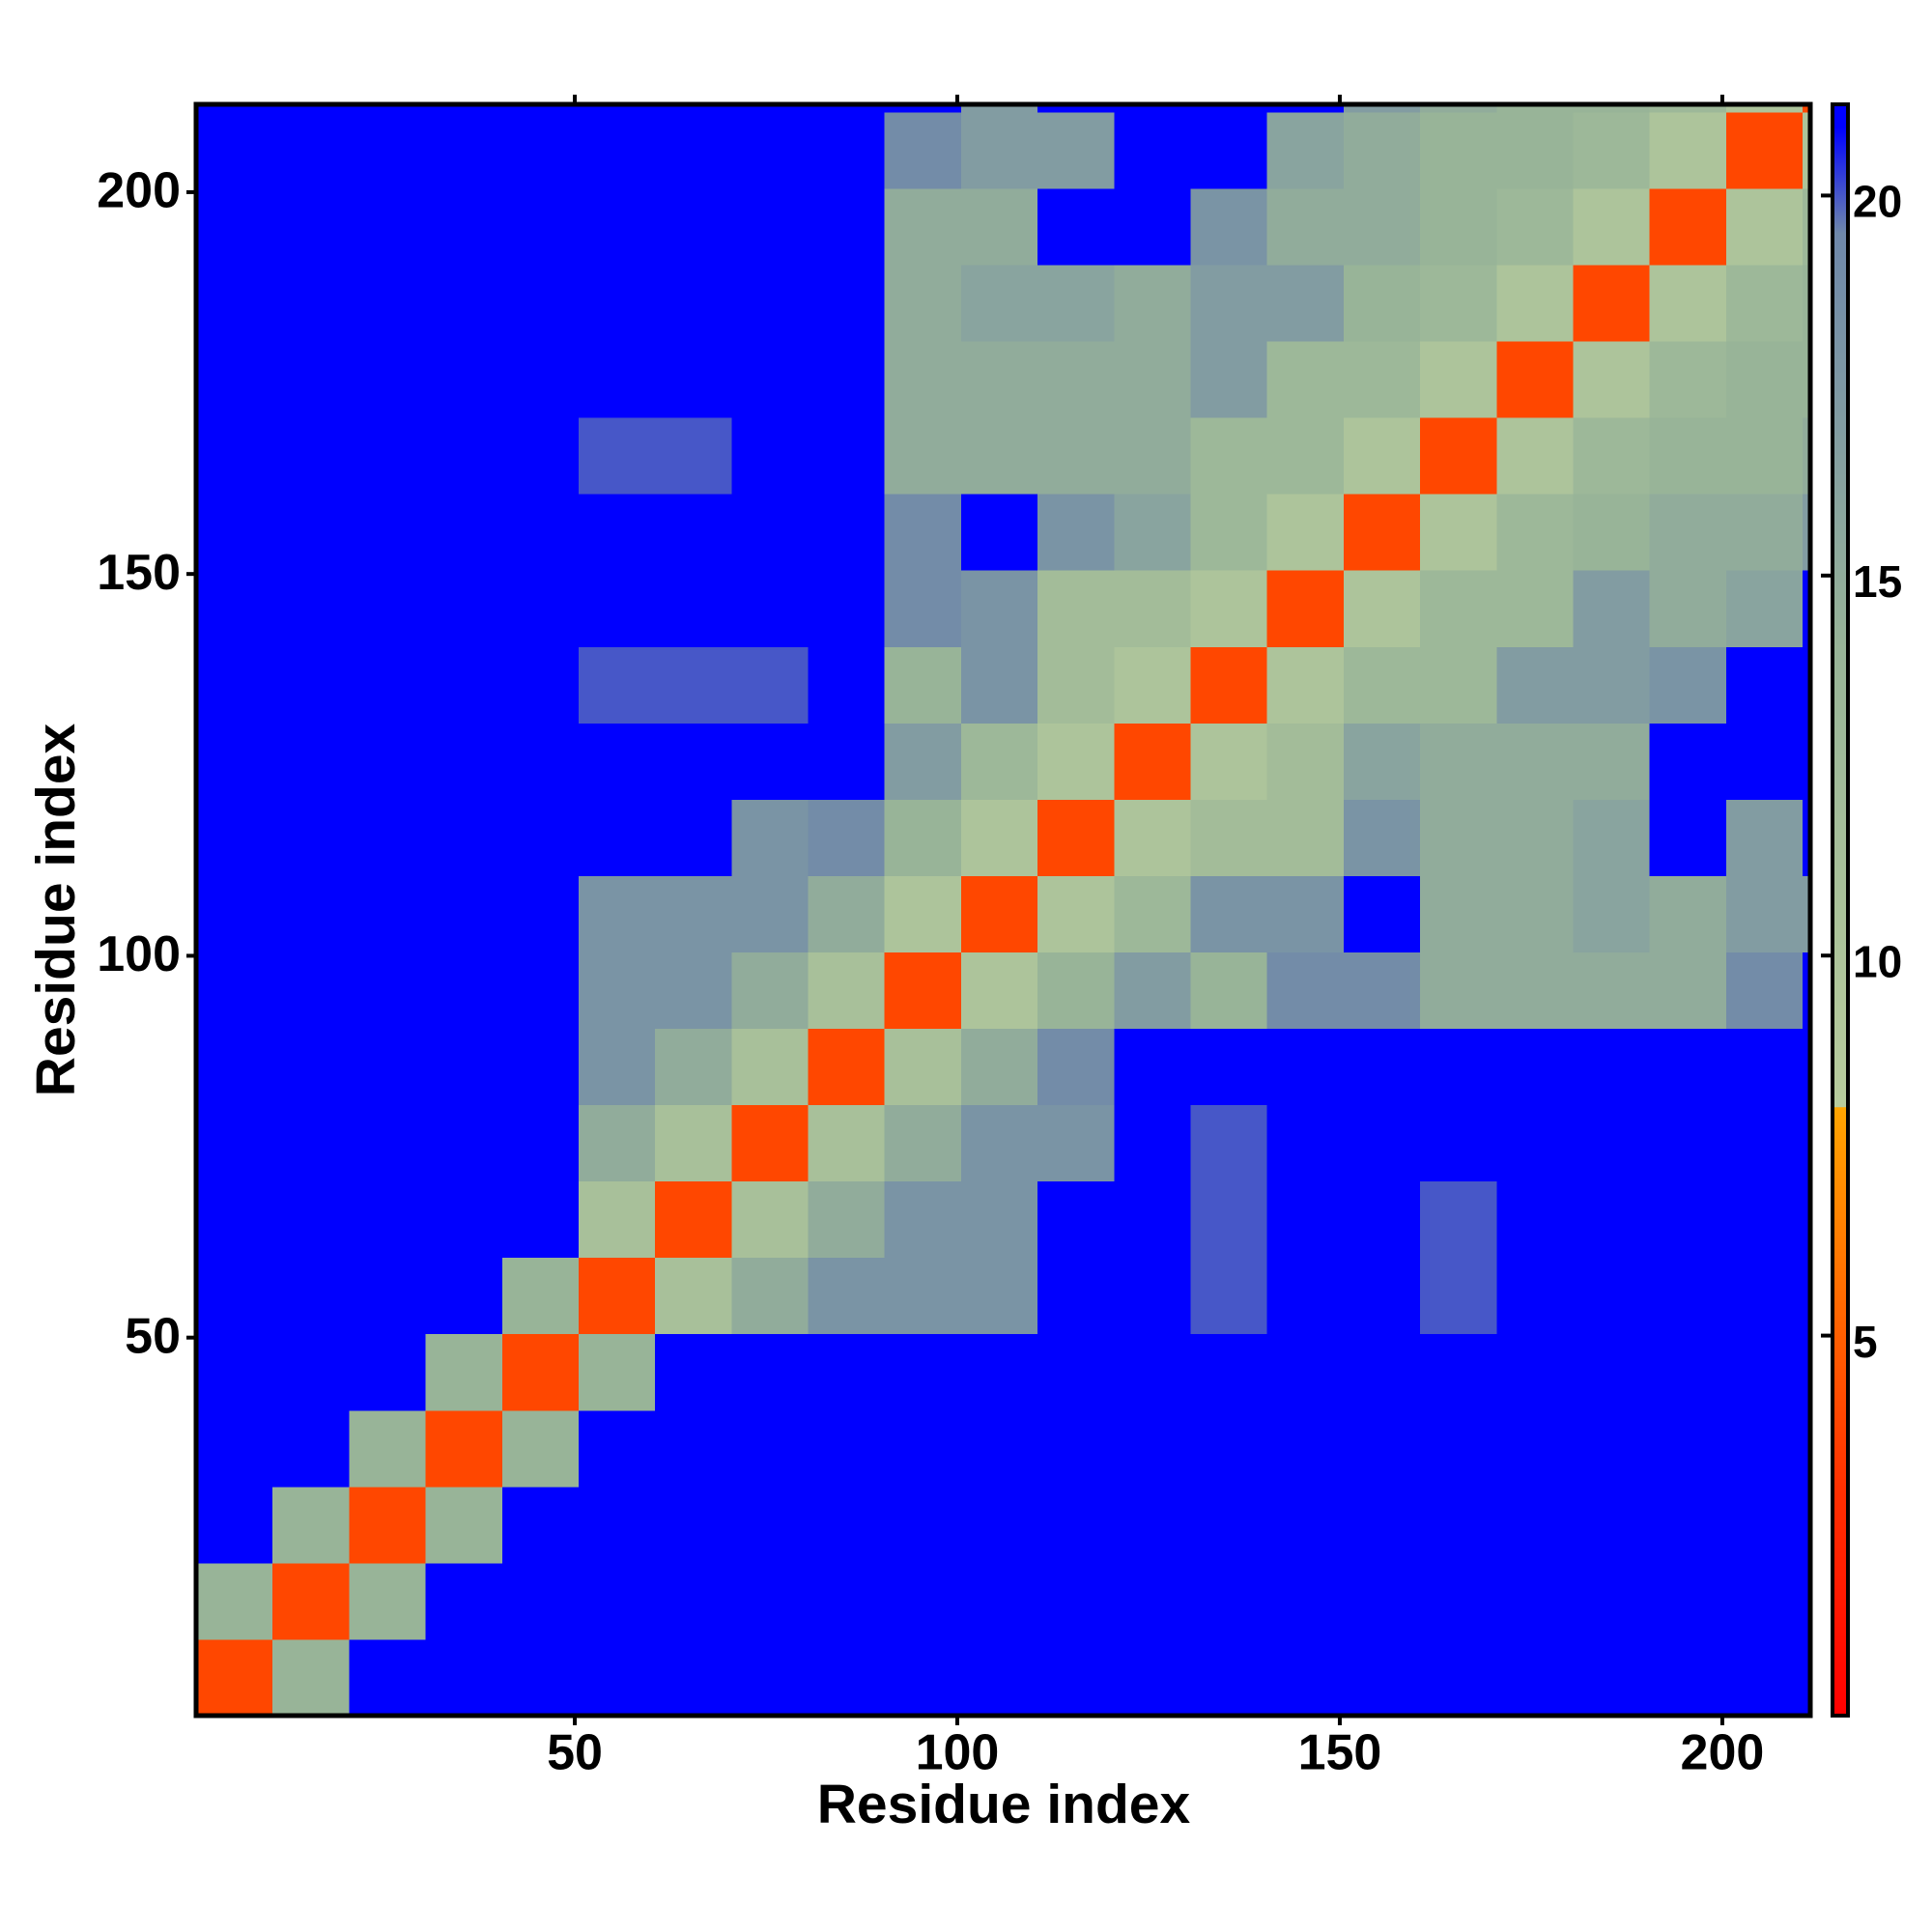 The image size is (1932, 1932). I want to click on x-tick-label: 50, so click(575, 1753).